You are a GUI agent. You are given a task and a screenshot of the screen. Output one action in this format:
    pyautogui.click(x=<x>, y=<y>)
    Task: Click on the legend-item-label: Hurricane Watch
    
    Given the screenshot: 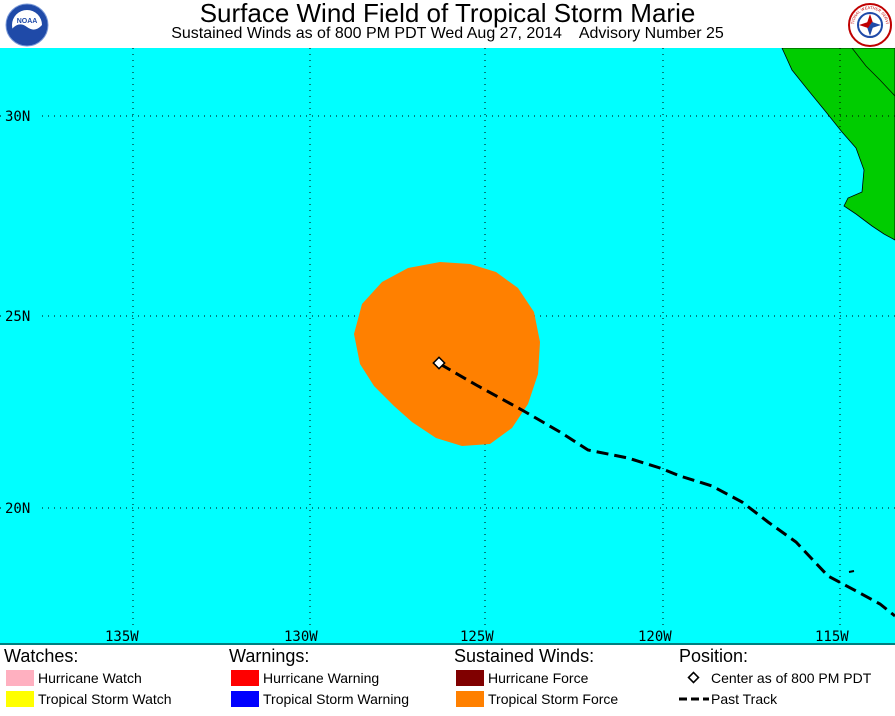 What is the action you would take?
    pyautogui.click(x=90, y=677)
    